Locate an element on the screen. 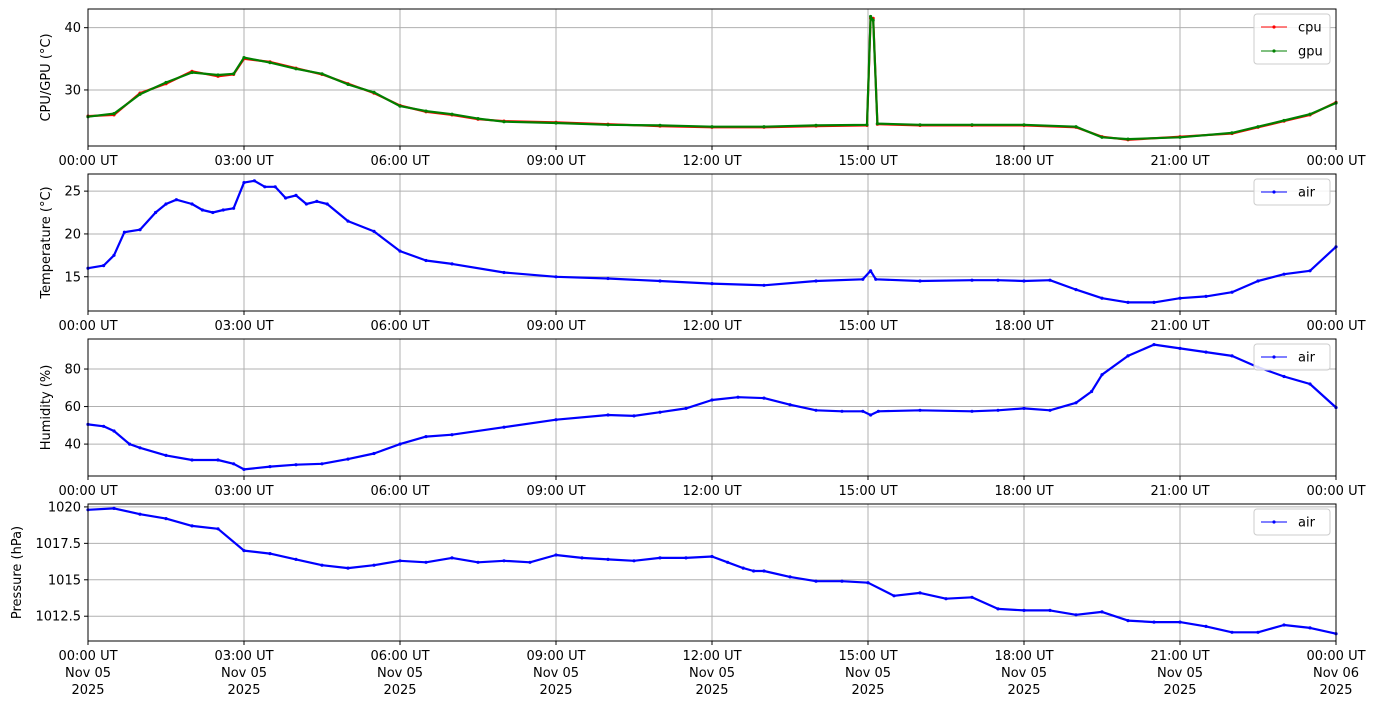  legend-label-air: air is located at coordinates (1307, 193).